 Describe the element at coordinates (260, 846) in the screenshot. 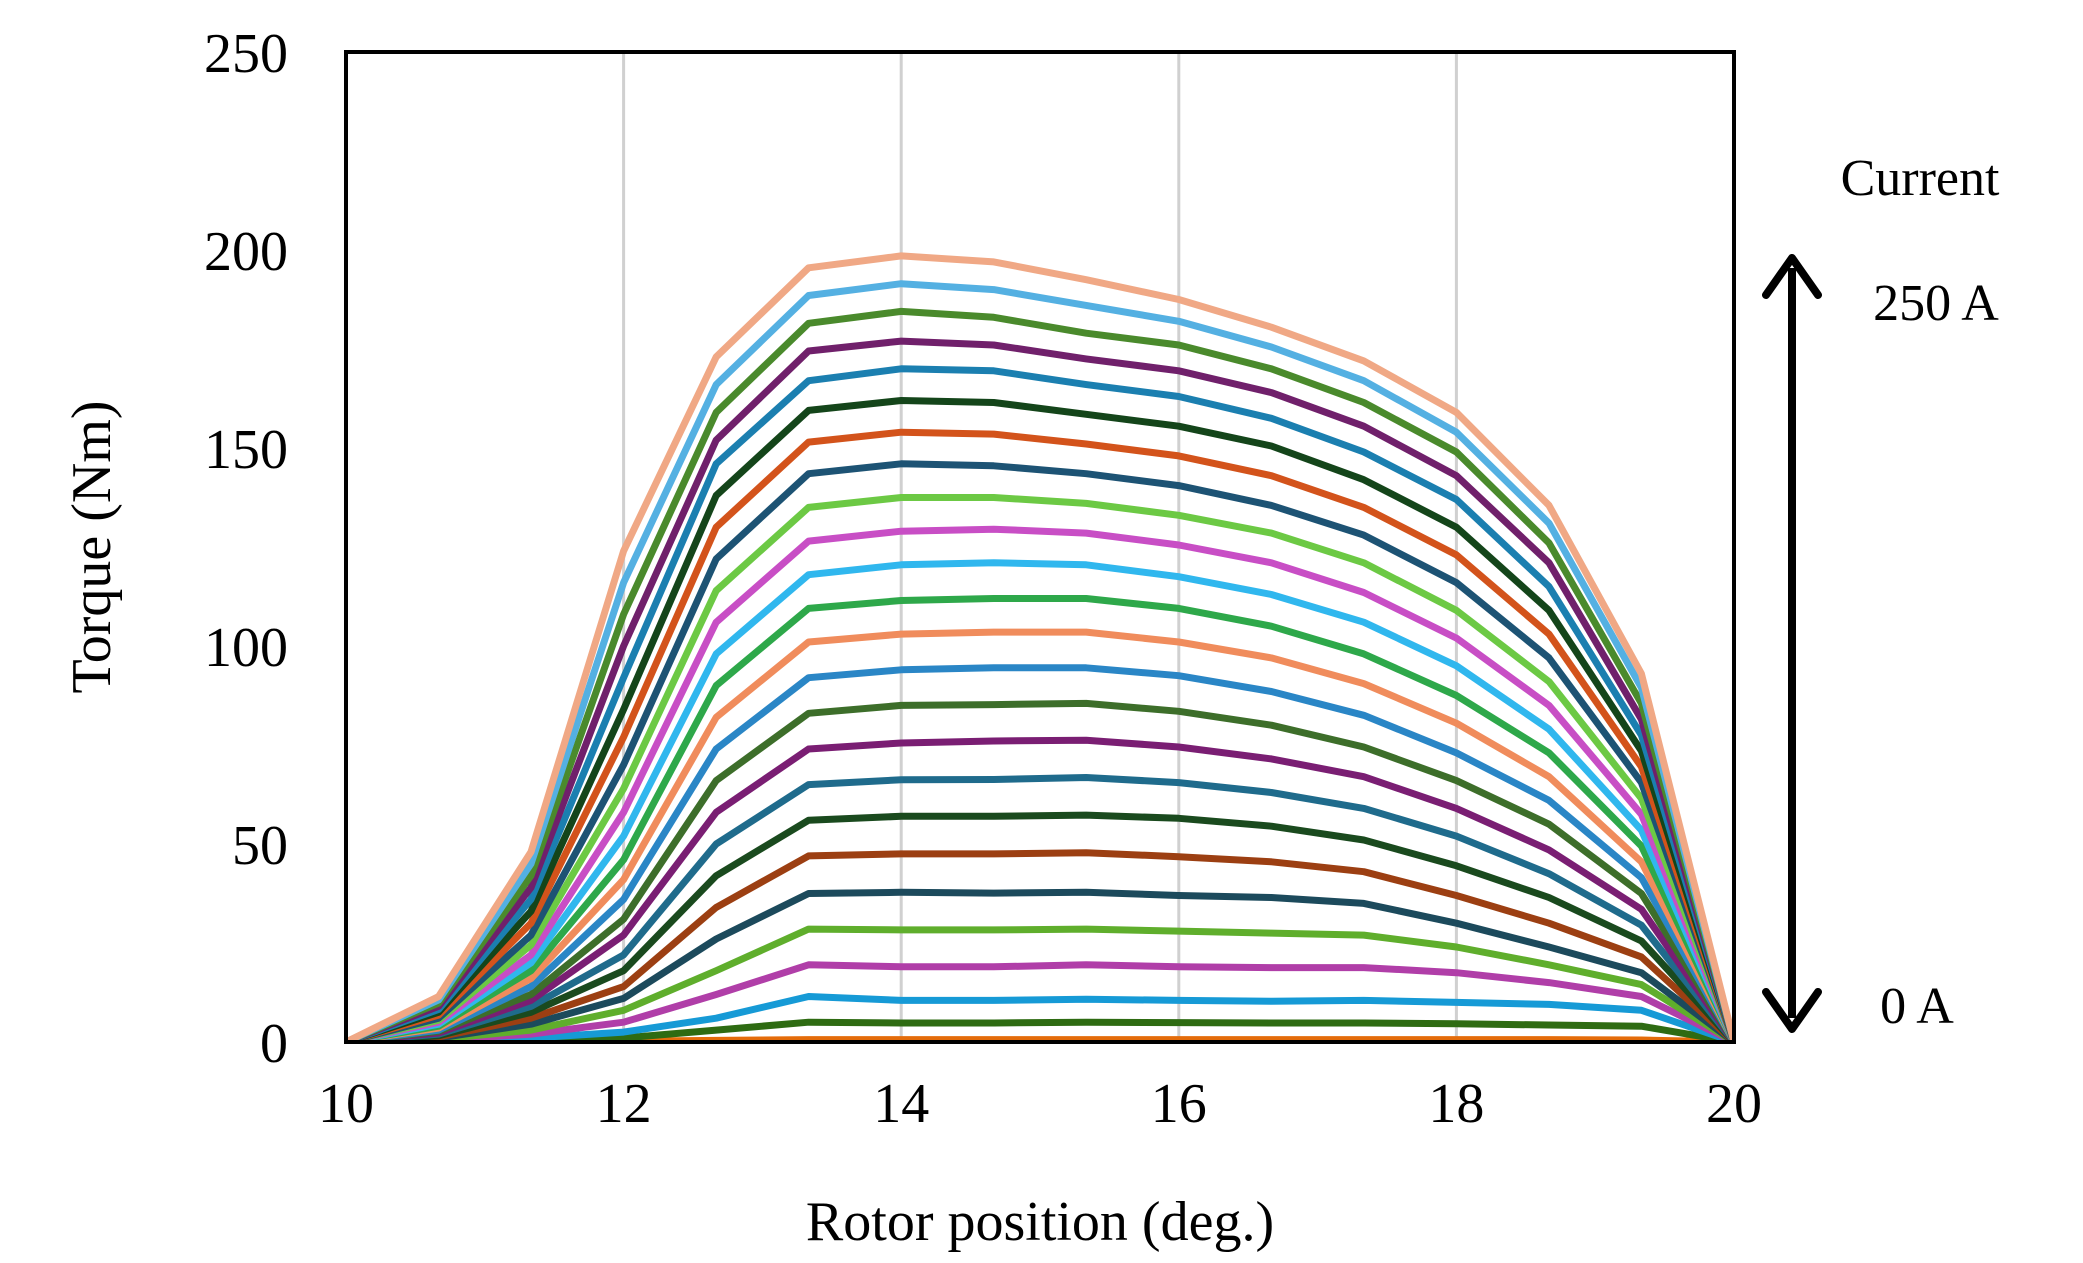

I see `y-tick-label: 50` at that location.